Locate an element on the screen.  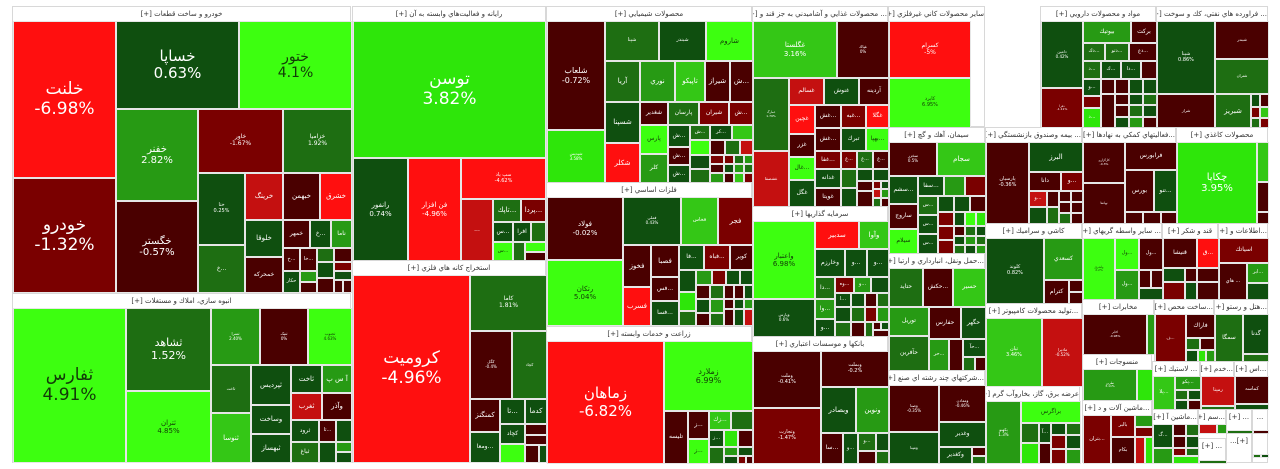
stock-tile: دفرا -1.11% is located at coordinates (1062, 108).